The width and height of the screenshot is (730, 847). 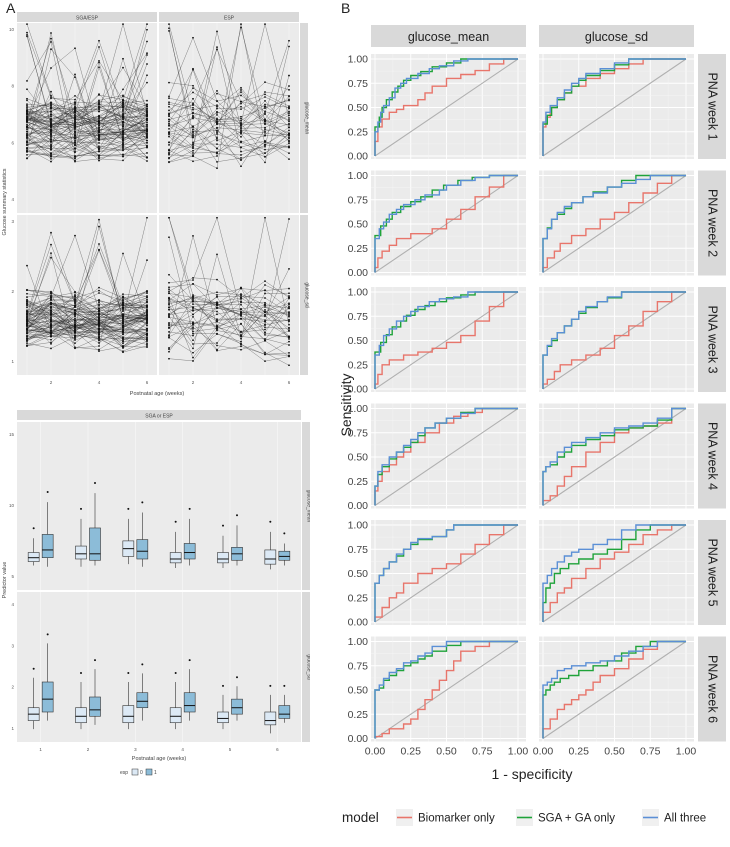 What do you see at coordinates (12, 291) in the screenshot?
I see `y-tick-label: 2` at bounding box center [12, 291].